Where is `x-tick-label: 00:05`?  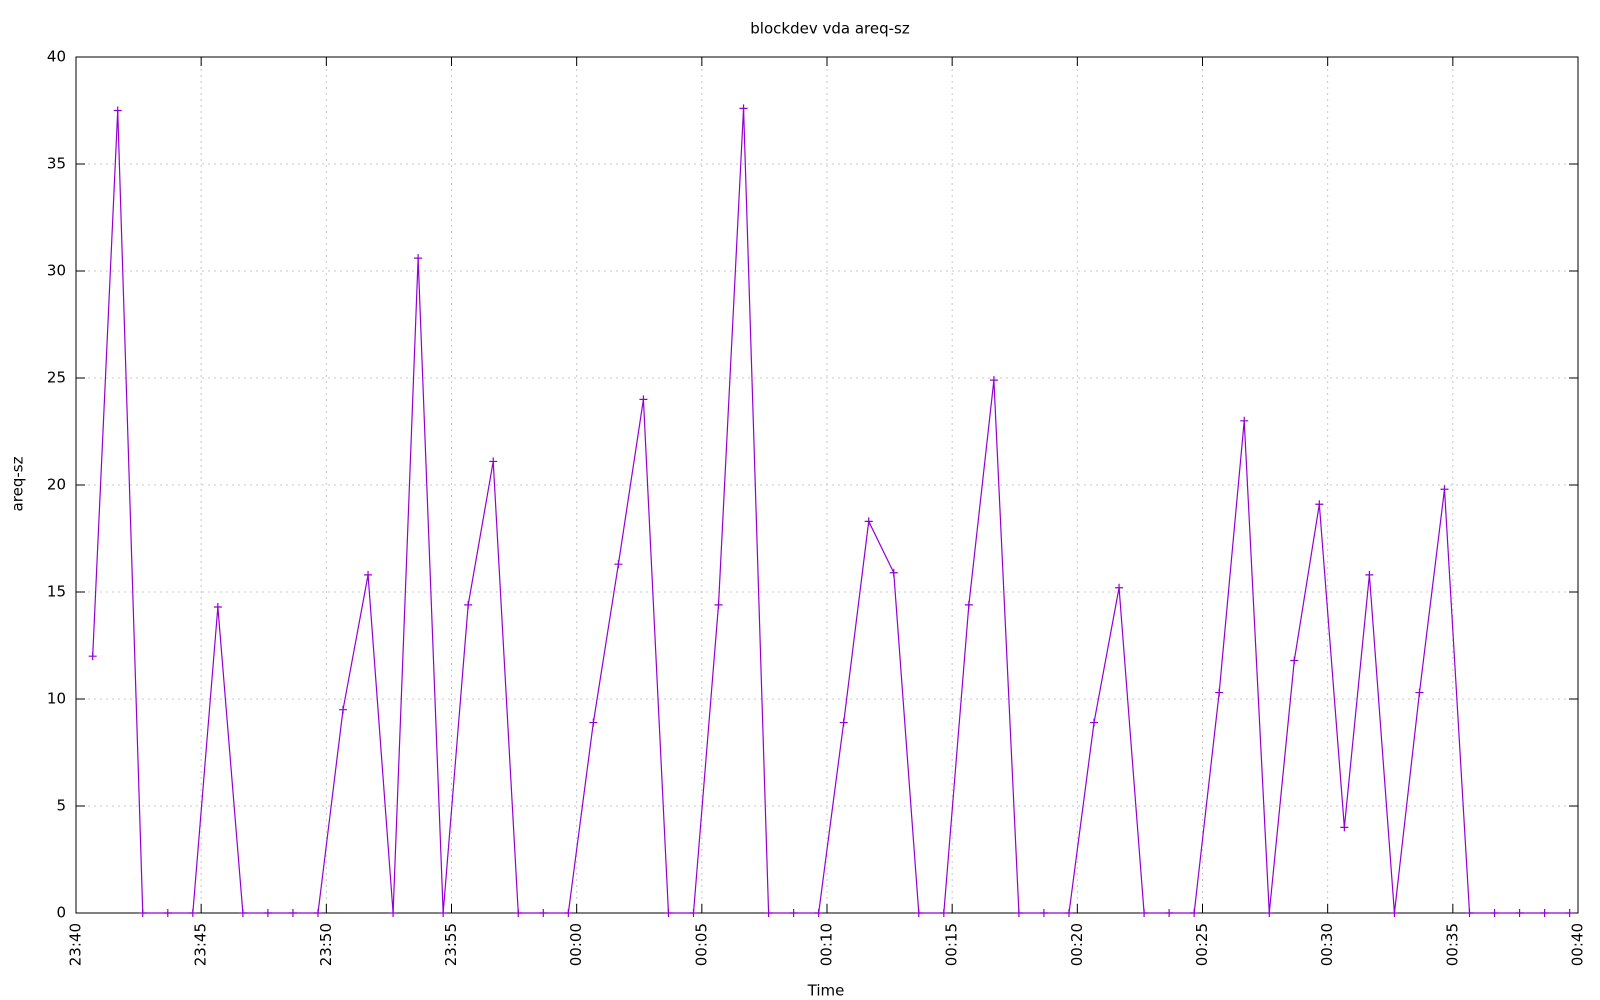
x-tick-label: 00:05 is located at coordinates (701, 944).